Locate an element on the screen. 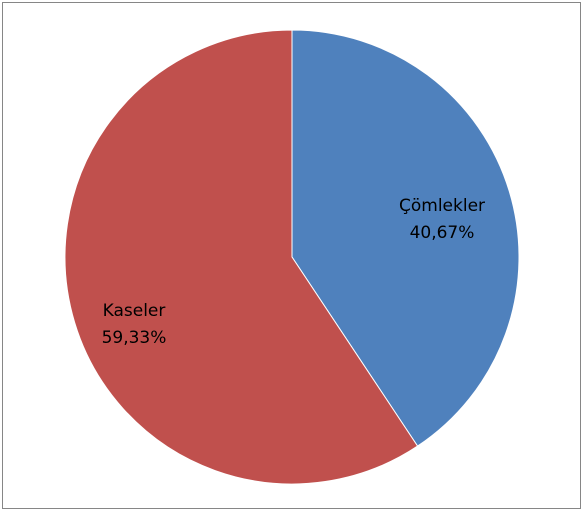 The height and width of the screenshot is (513, 585). slice-percent-comlekler: 40,67% is located at coordinates (442, 233).